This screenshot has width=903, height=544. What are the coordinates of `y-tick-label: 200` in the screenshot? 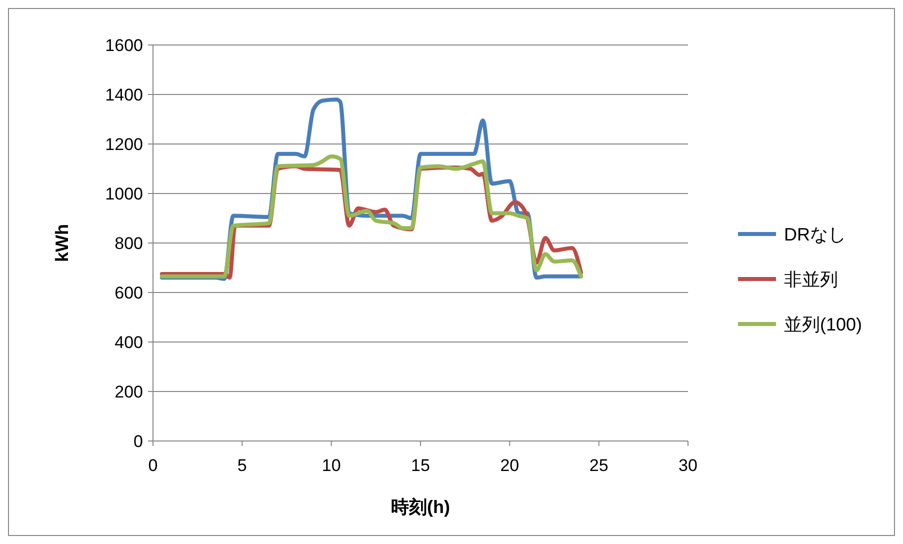 It's located at (128, 392).